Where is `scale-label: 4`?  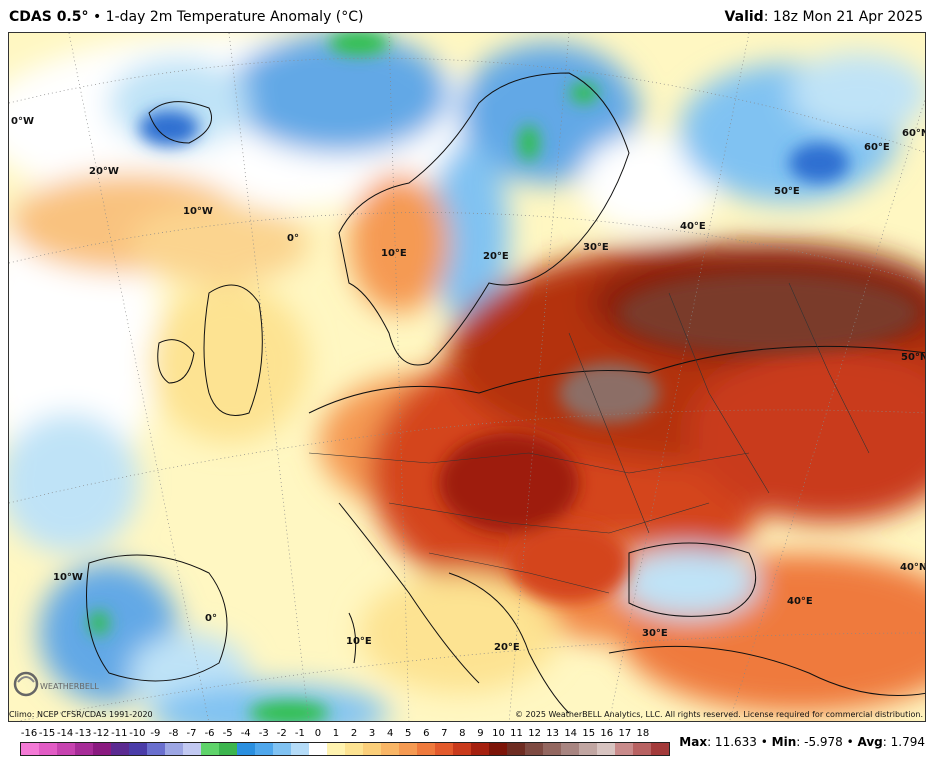
scale-label: 4 is located at coordinates (390, 733).